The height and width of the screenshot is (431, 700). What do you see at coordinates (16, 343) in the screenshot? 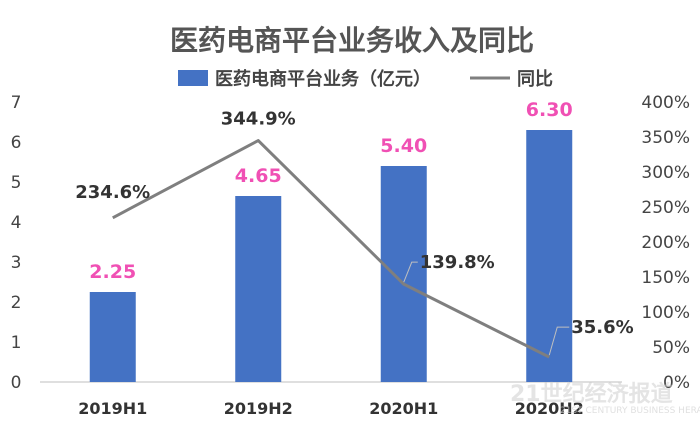
I see `y-left-tick-label: 1` at bounding box center [16, 343].